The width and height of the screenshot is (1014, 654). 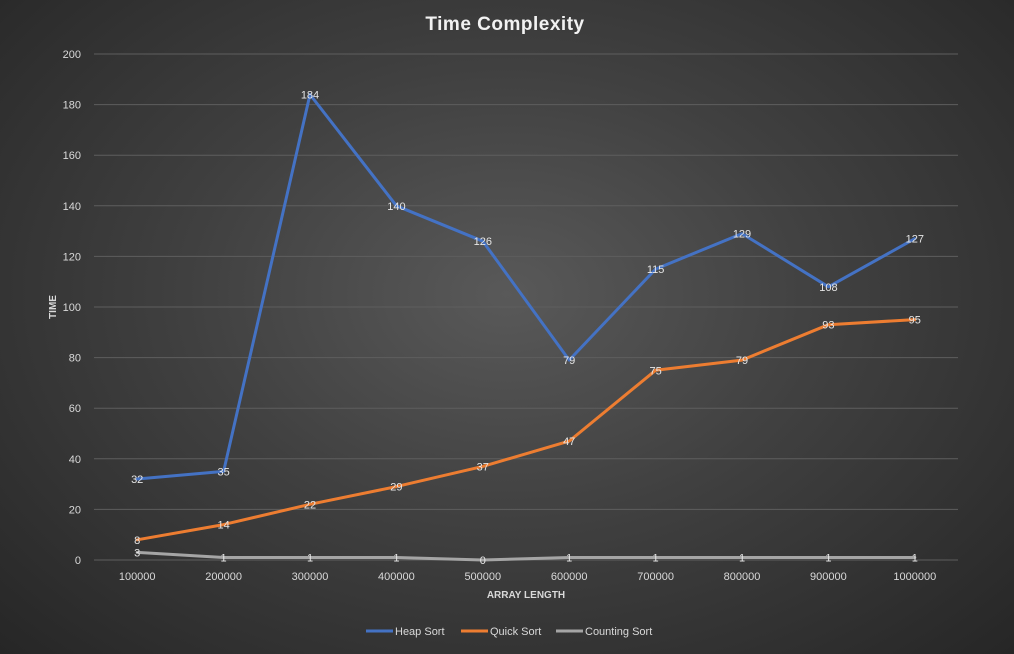 What do you see at coordinates (137, 577) in the screenshot?
I see `x-tick-label: 100000` at bounding box center [137, 577].